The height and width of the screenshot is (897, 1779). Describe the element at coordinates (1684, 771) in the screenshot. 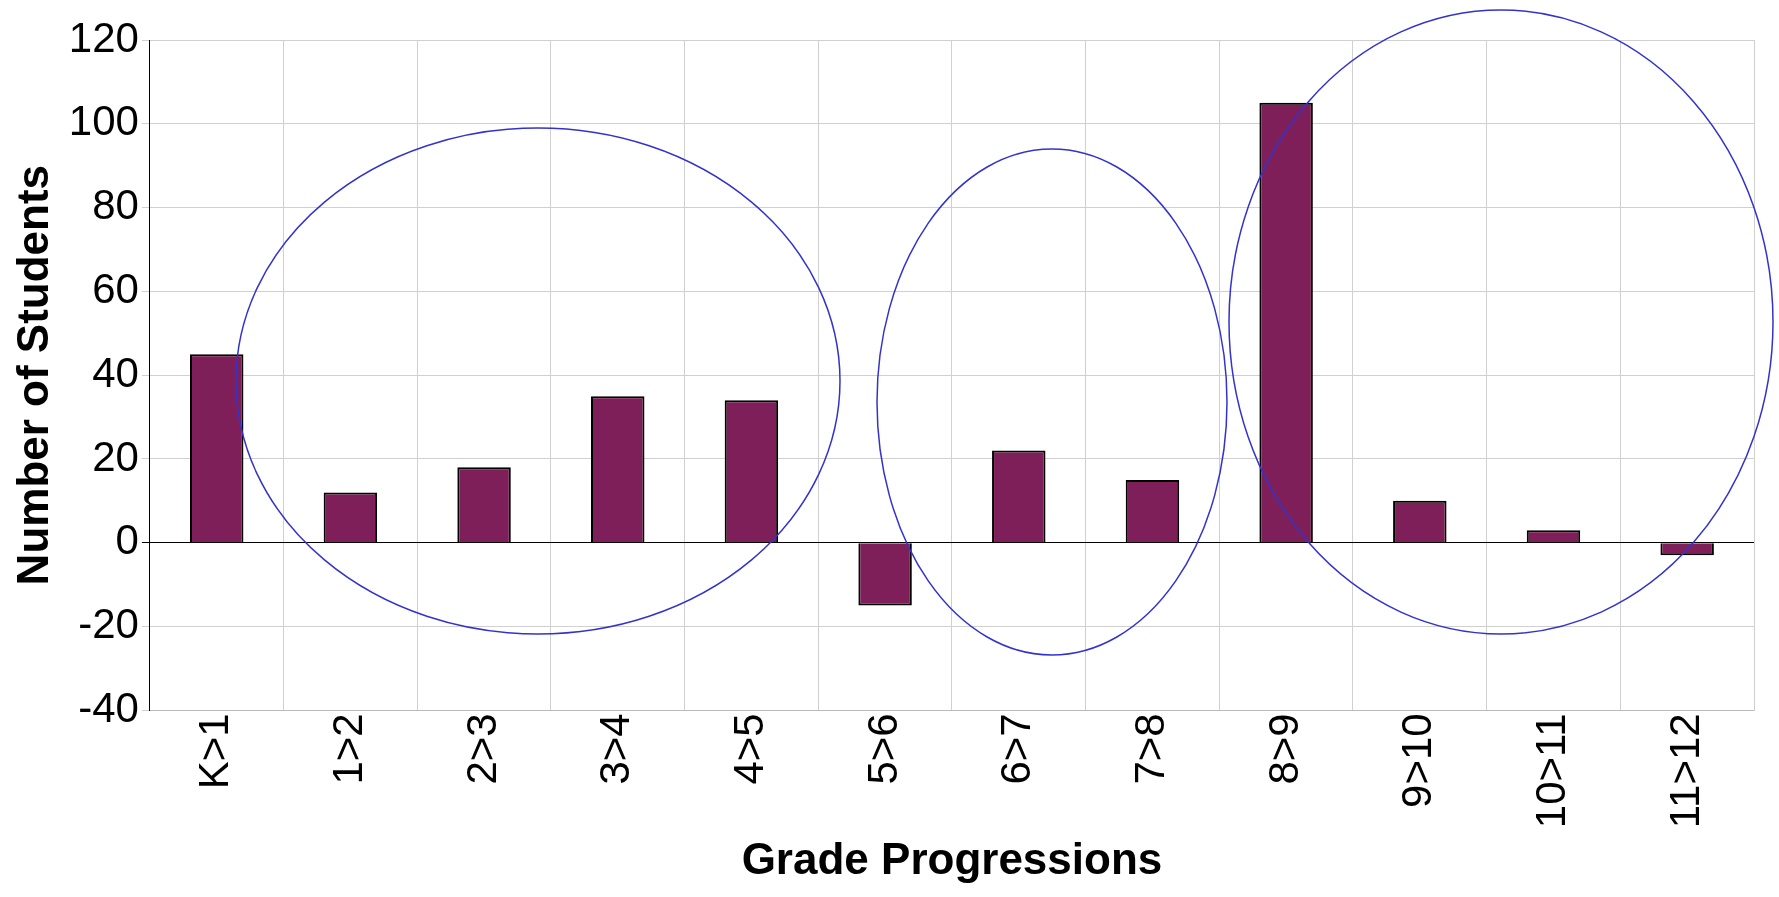

I see `x-tick-label: 11>12` at that location.